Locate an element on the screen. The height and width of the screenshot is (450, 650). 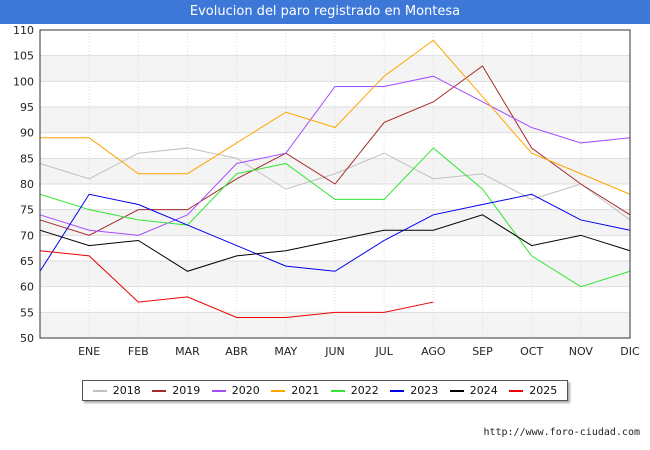
y-tick-label: 100 is located at coordinates (23, 81).